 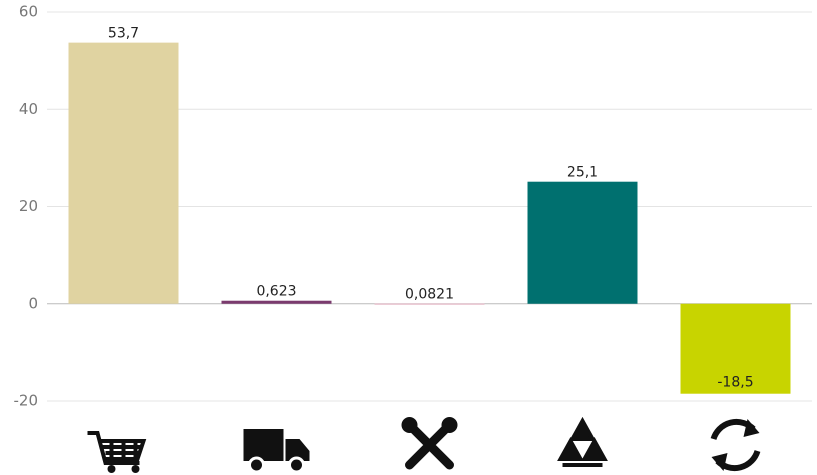 What do you see at coordinates (28, 12) in the screenshot?
I see `y-tick-label: 60` at bounding box center [28, 12].